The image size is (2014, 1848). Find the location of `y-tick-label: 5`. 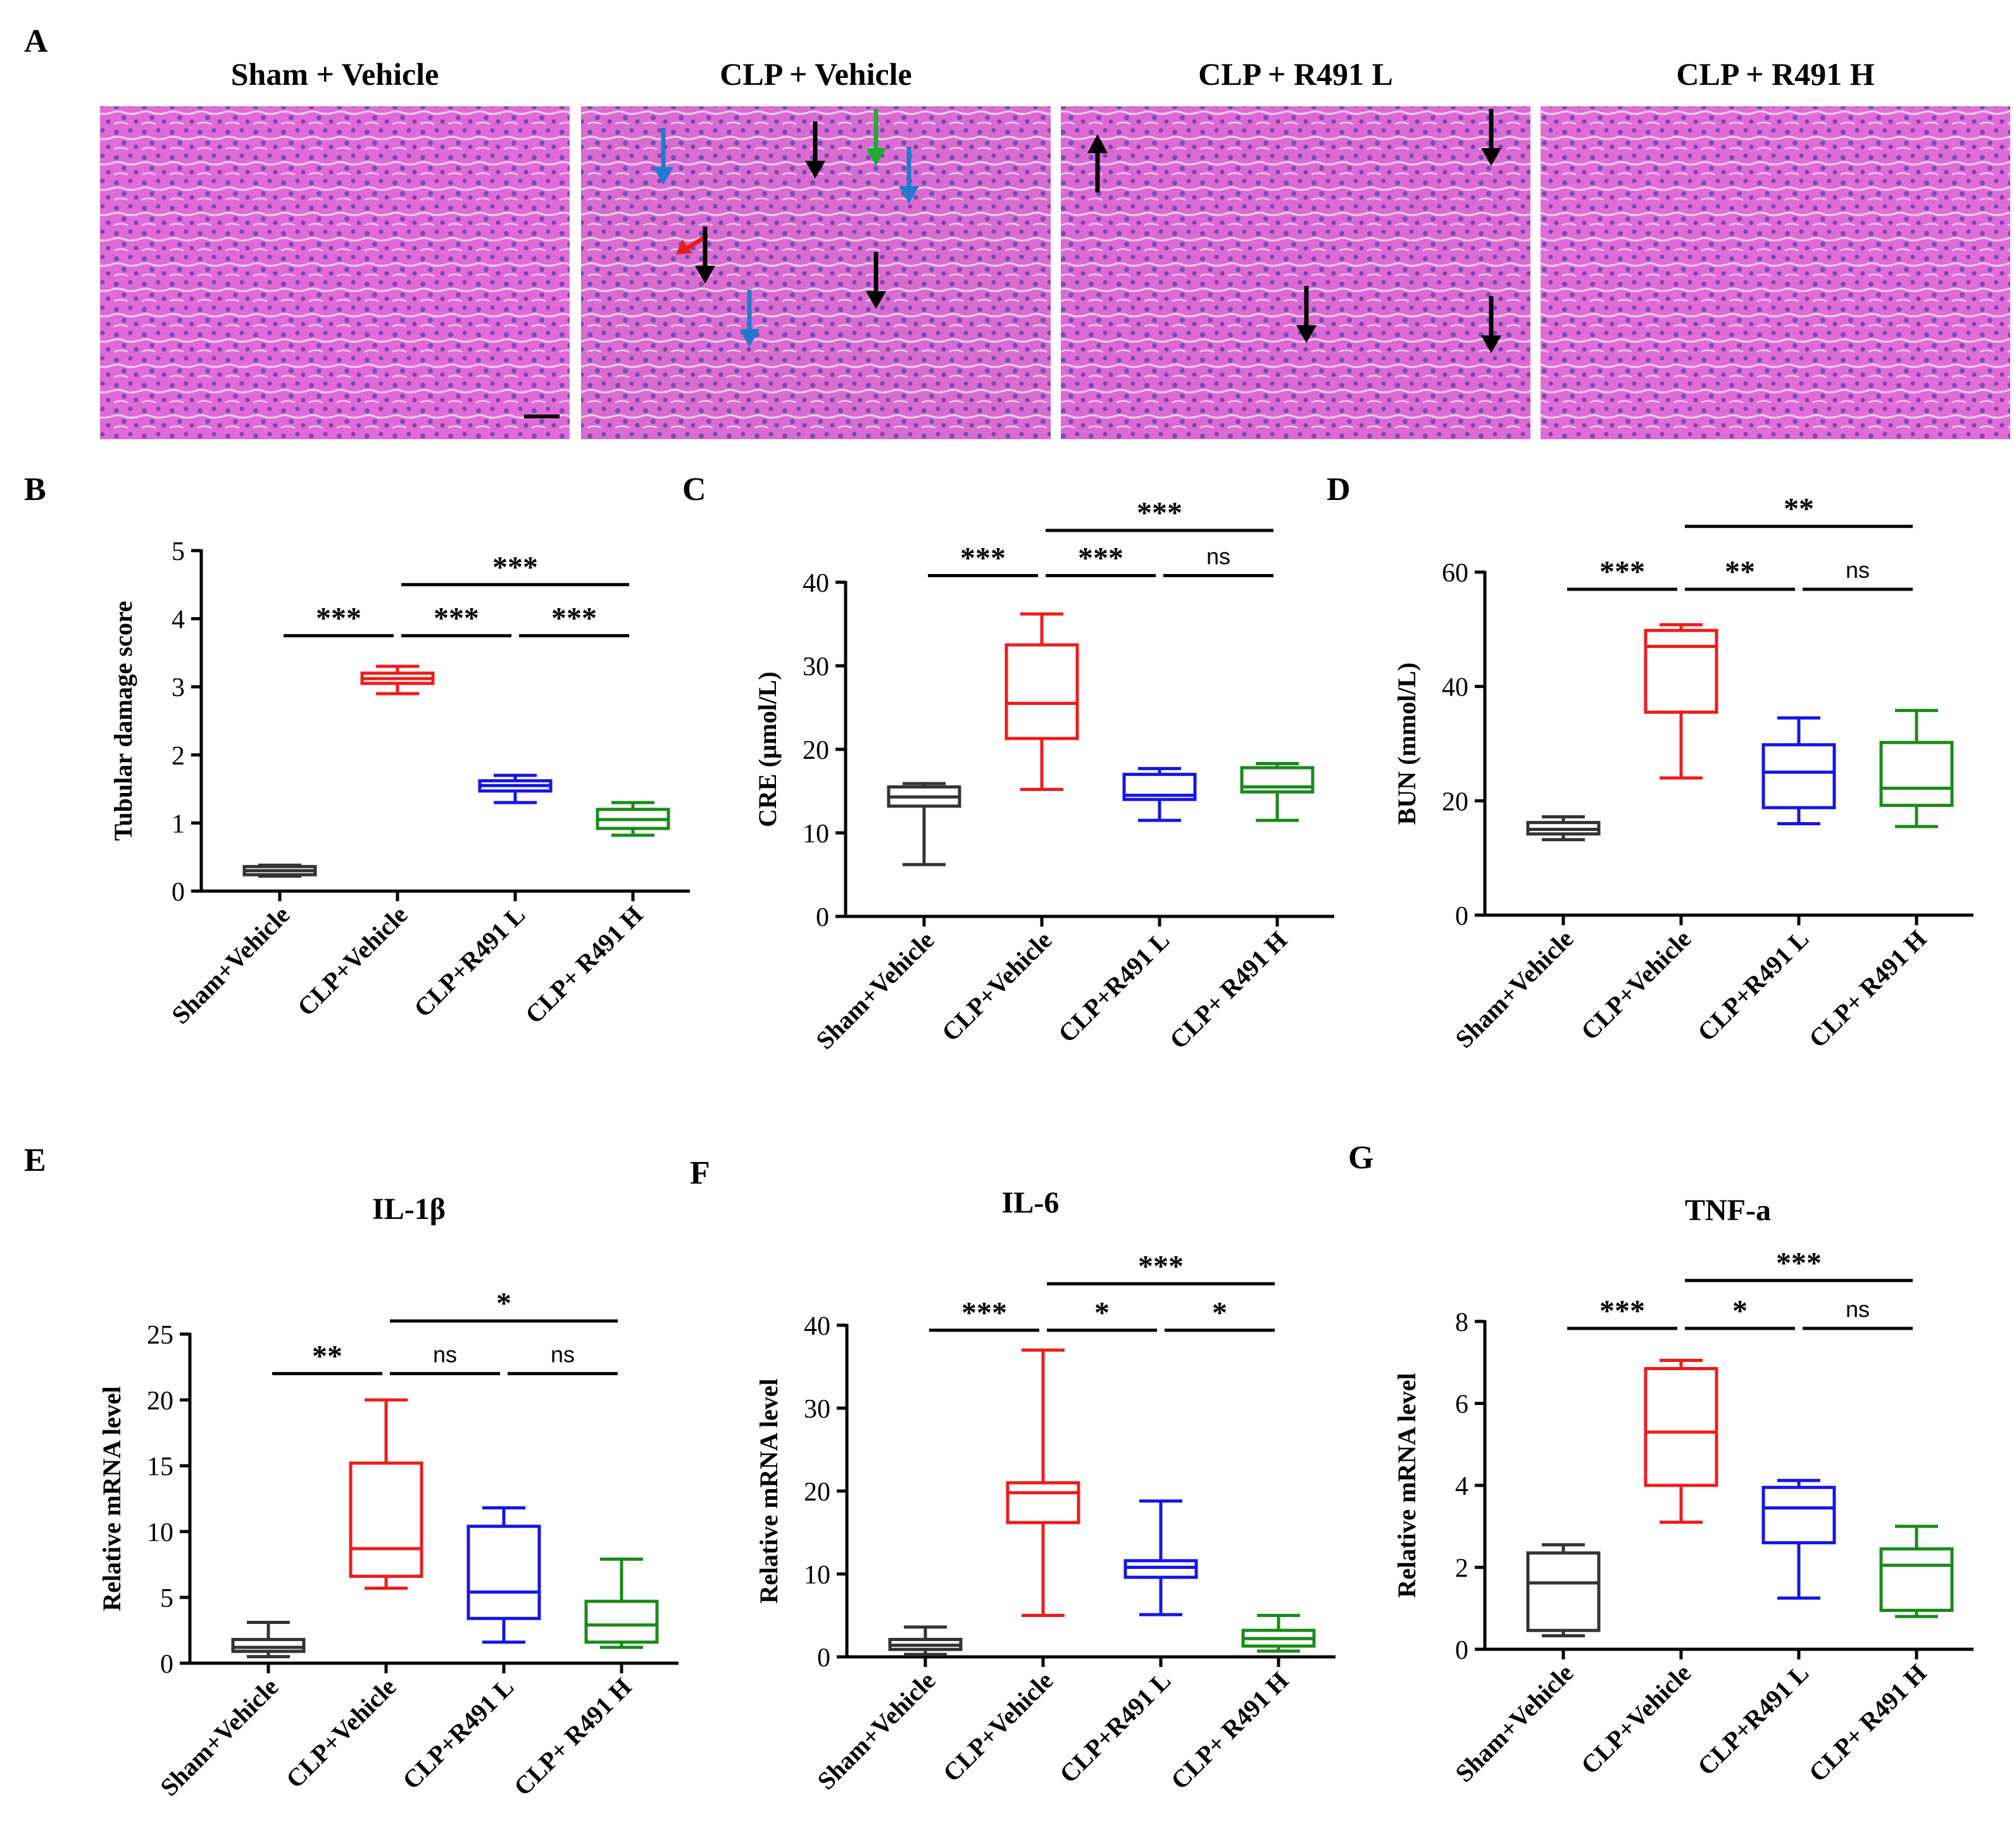

y-tick-label: 5 is located at coordinates (166, 1598).